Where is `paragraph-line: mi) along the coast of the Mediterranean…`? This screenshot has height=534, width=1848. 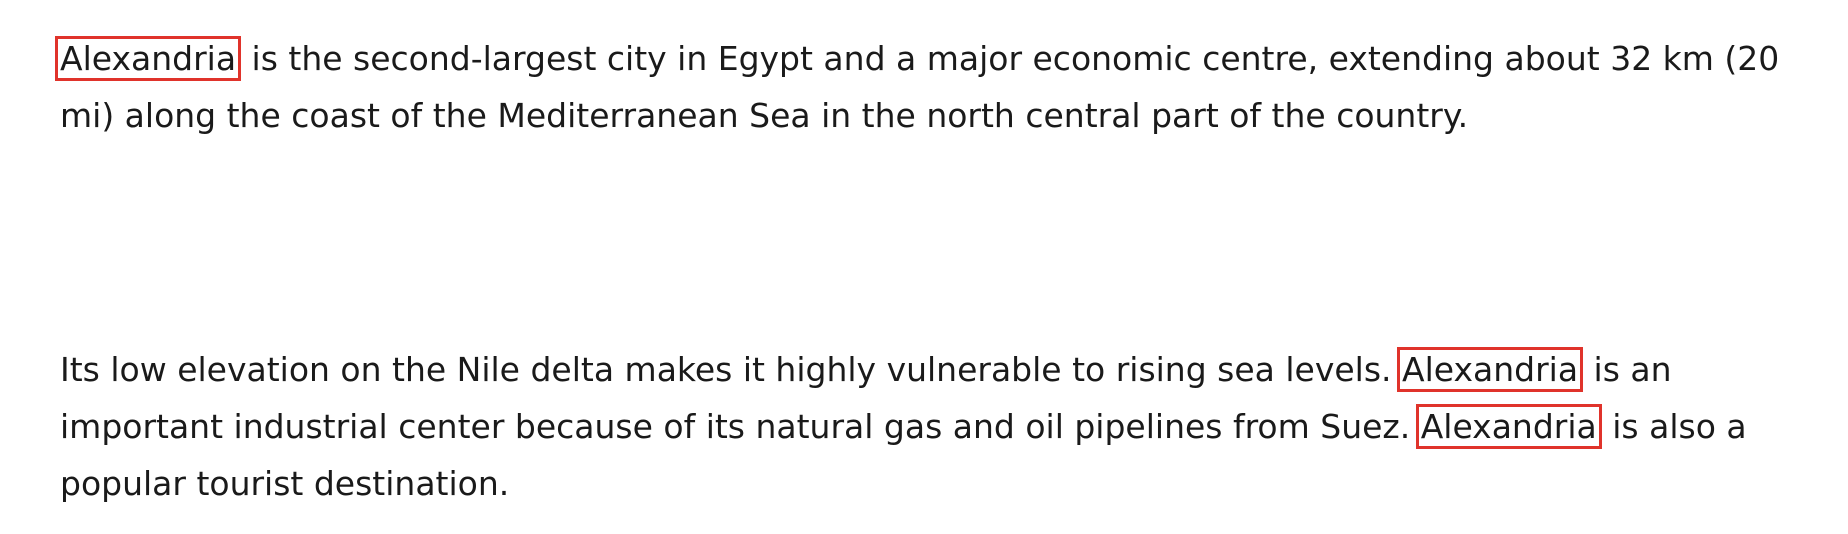 paragraph-line: mi) along the coast of the Mediterranean… is located at coordinates (930, 115).